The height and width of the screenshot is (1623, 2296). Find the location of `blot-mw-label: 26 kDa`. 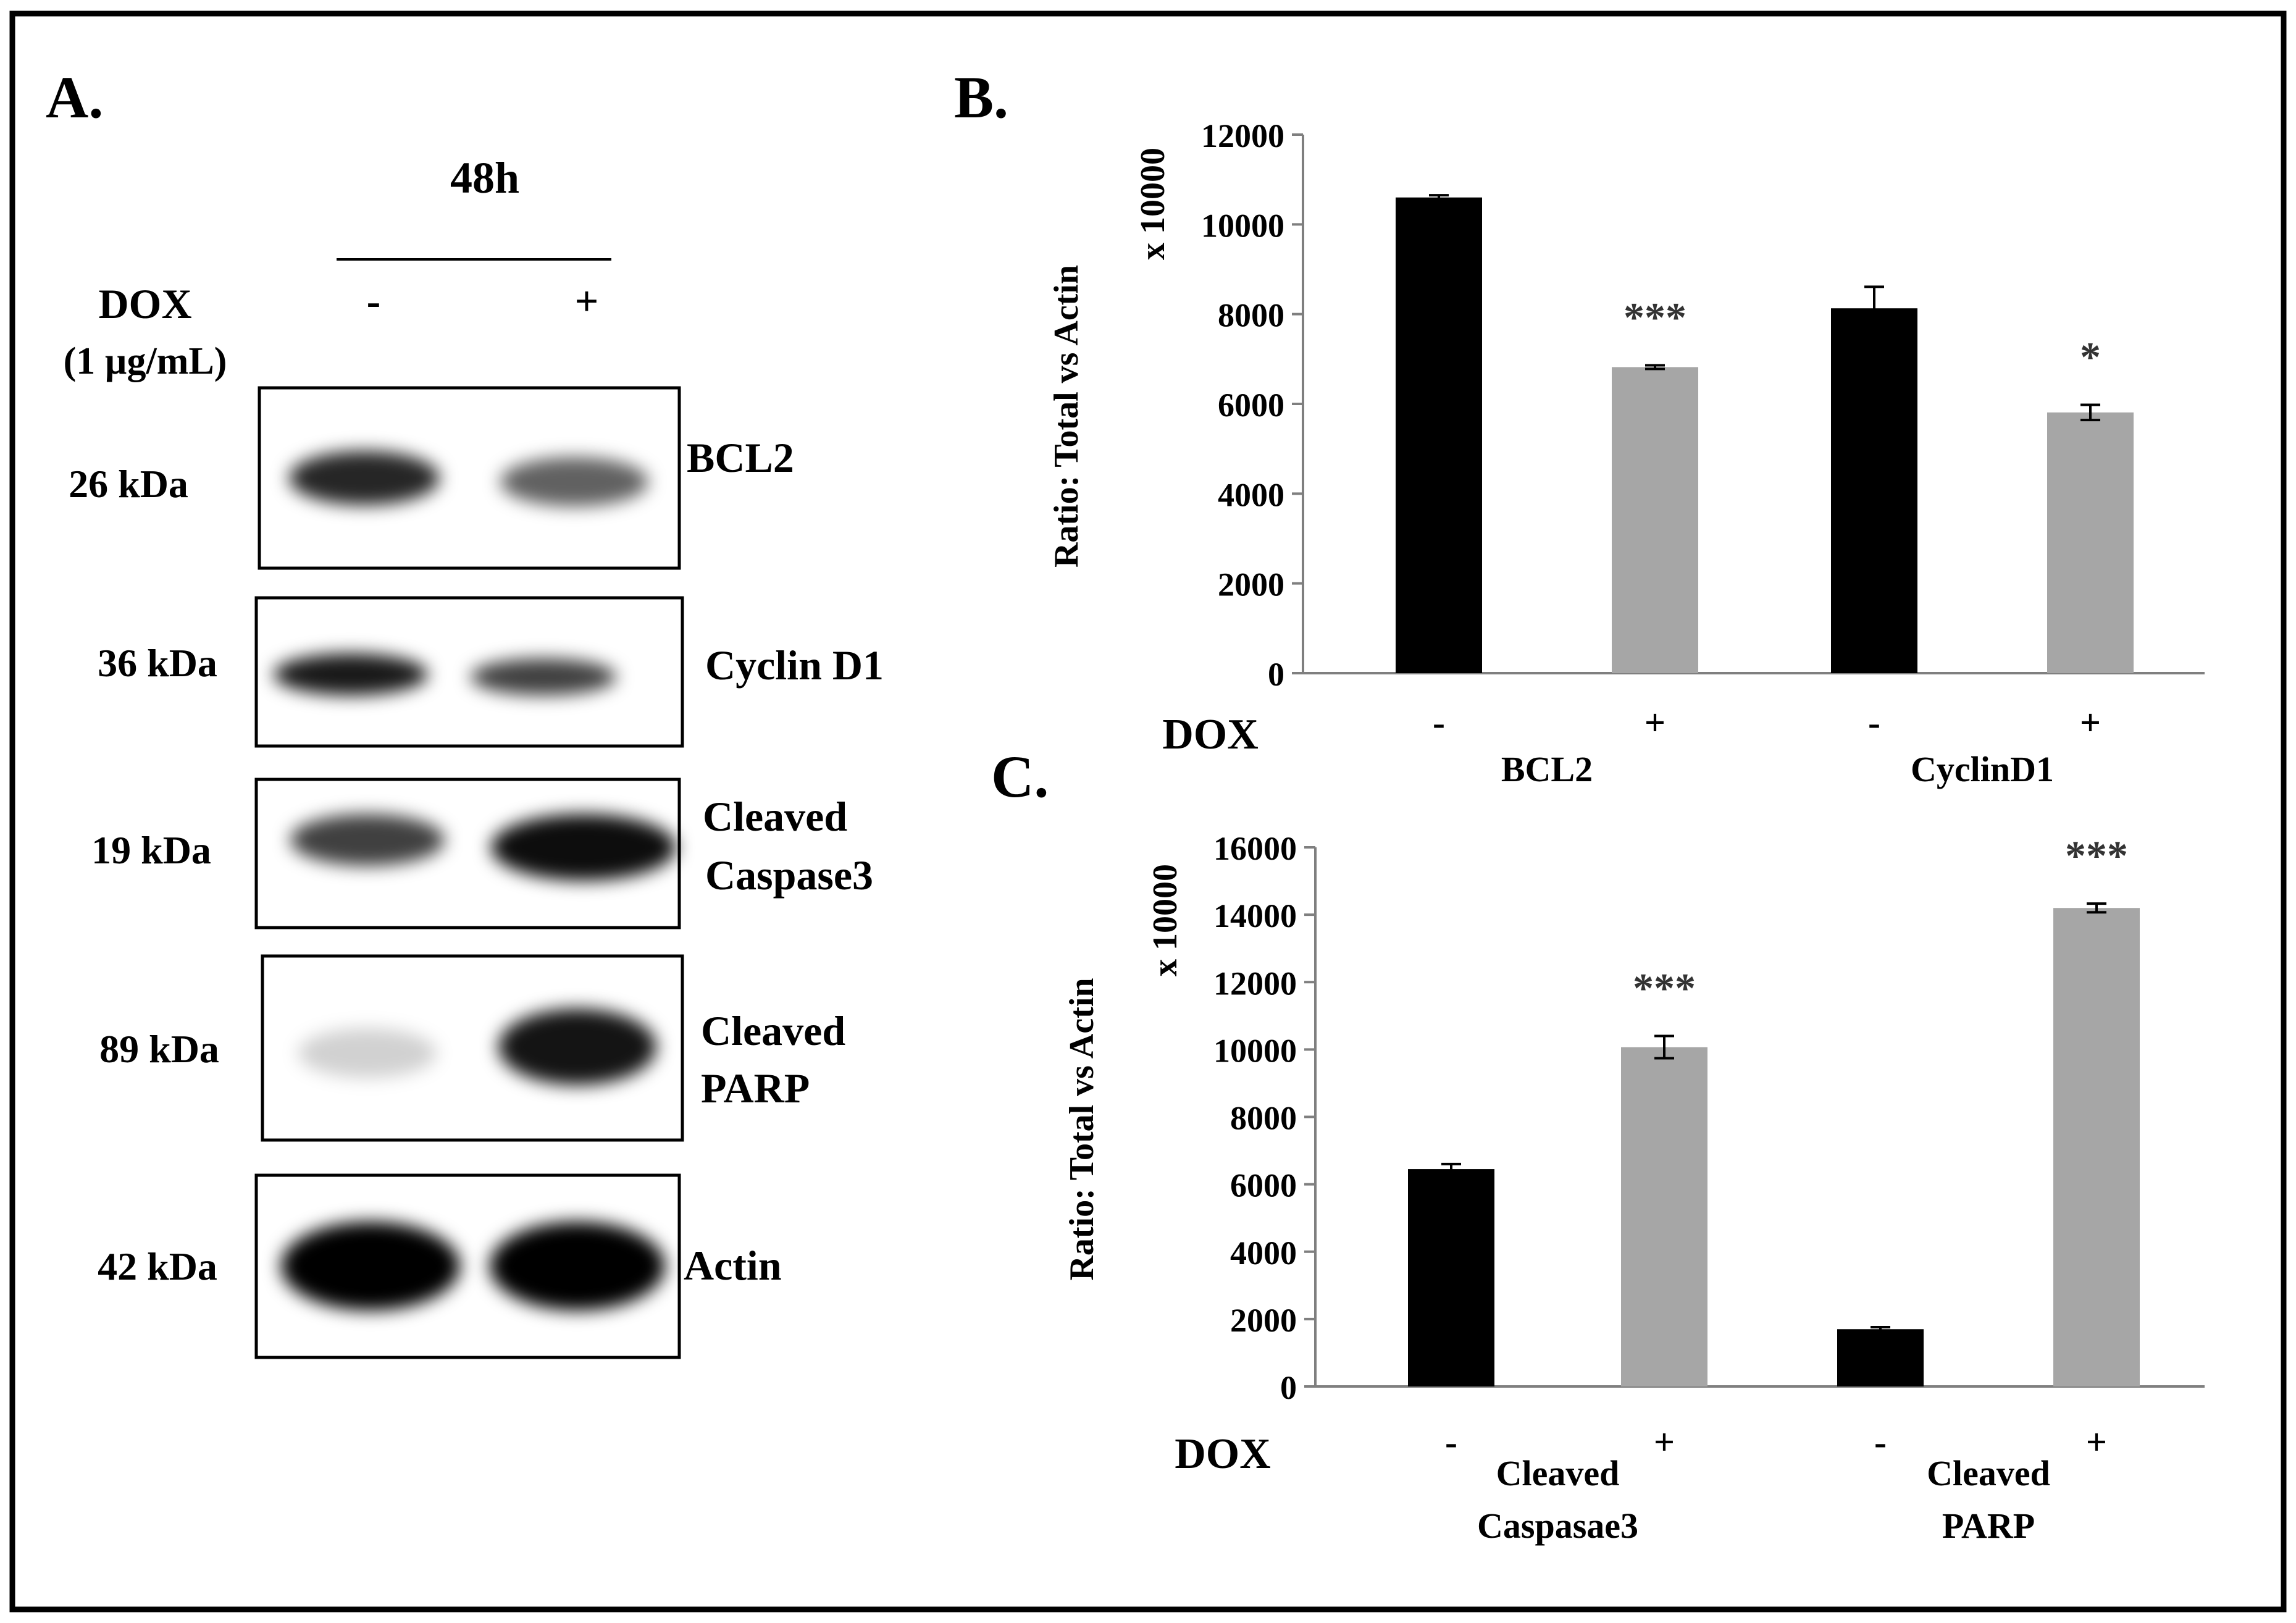

blot-mw-label: 26 kDa is located at coordinates (129, 484).